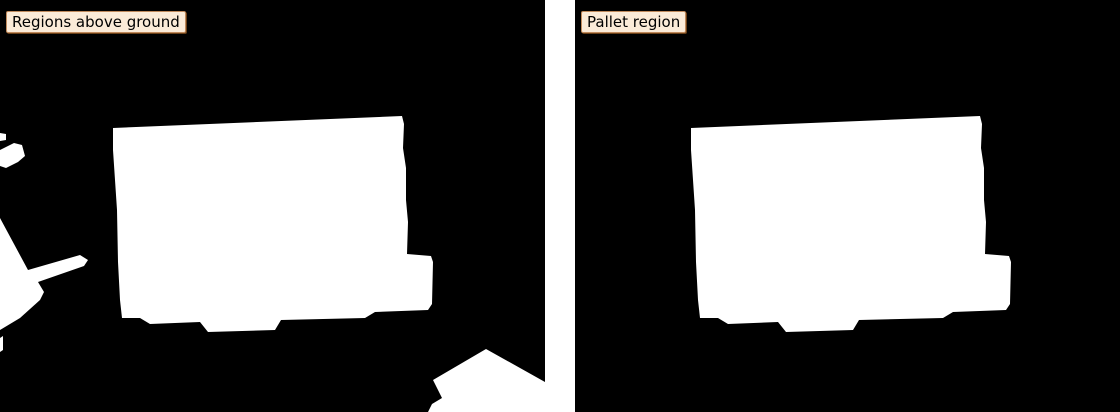  Describe the element at coordinates (3, 137) in the screenshot. I see `edge-blob-region` at that location.